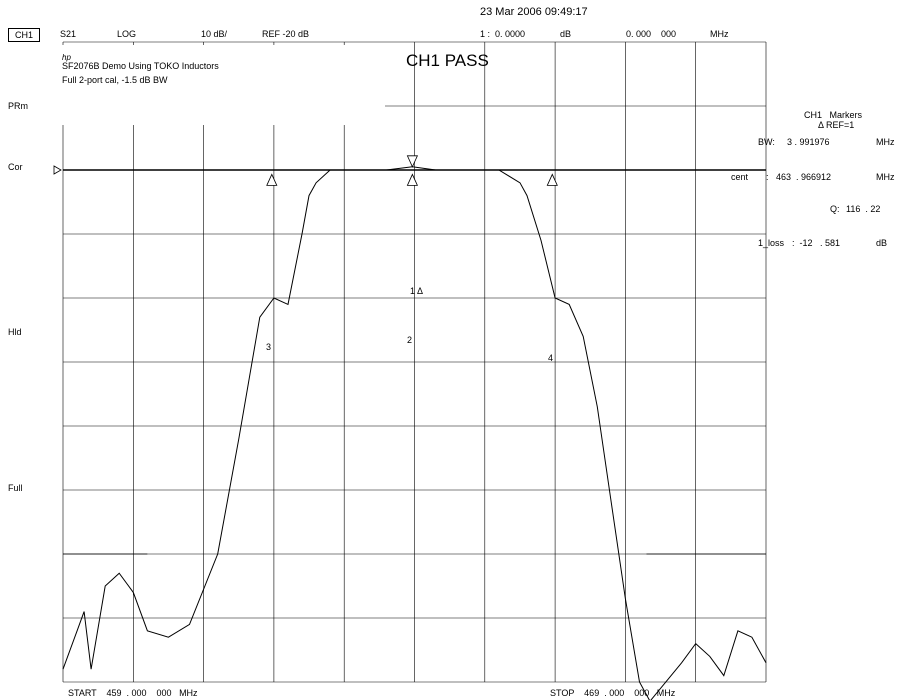  What do you see at coordinates (566, 34) in the screenshot?
I see `marker-unit: dB` at bounding box center [566, 34].